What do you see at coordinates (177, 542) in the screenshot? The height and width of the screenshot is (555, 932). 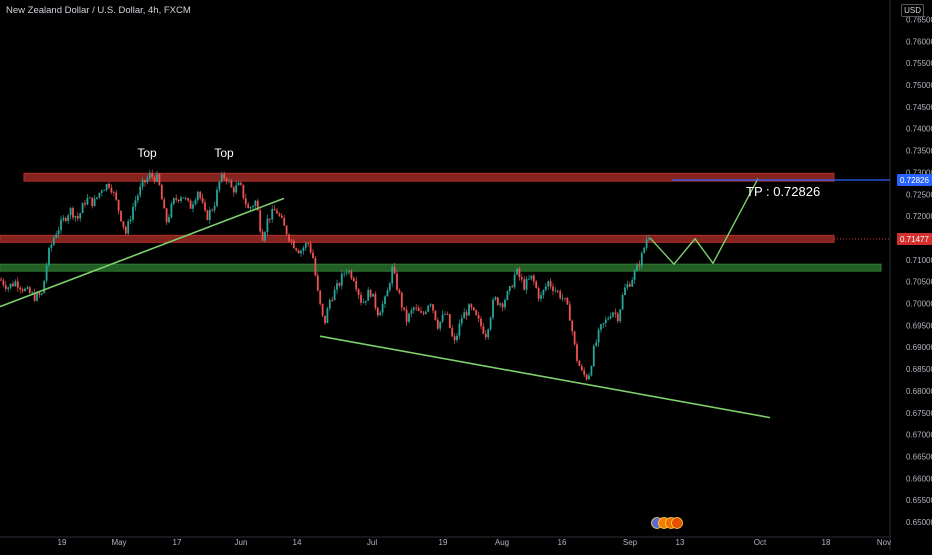 I see `x-tick-label: 17` at bounding box center [177, 542].